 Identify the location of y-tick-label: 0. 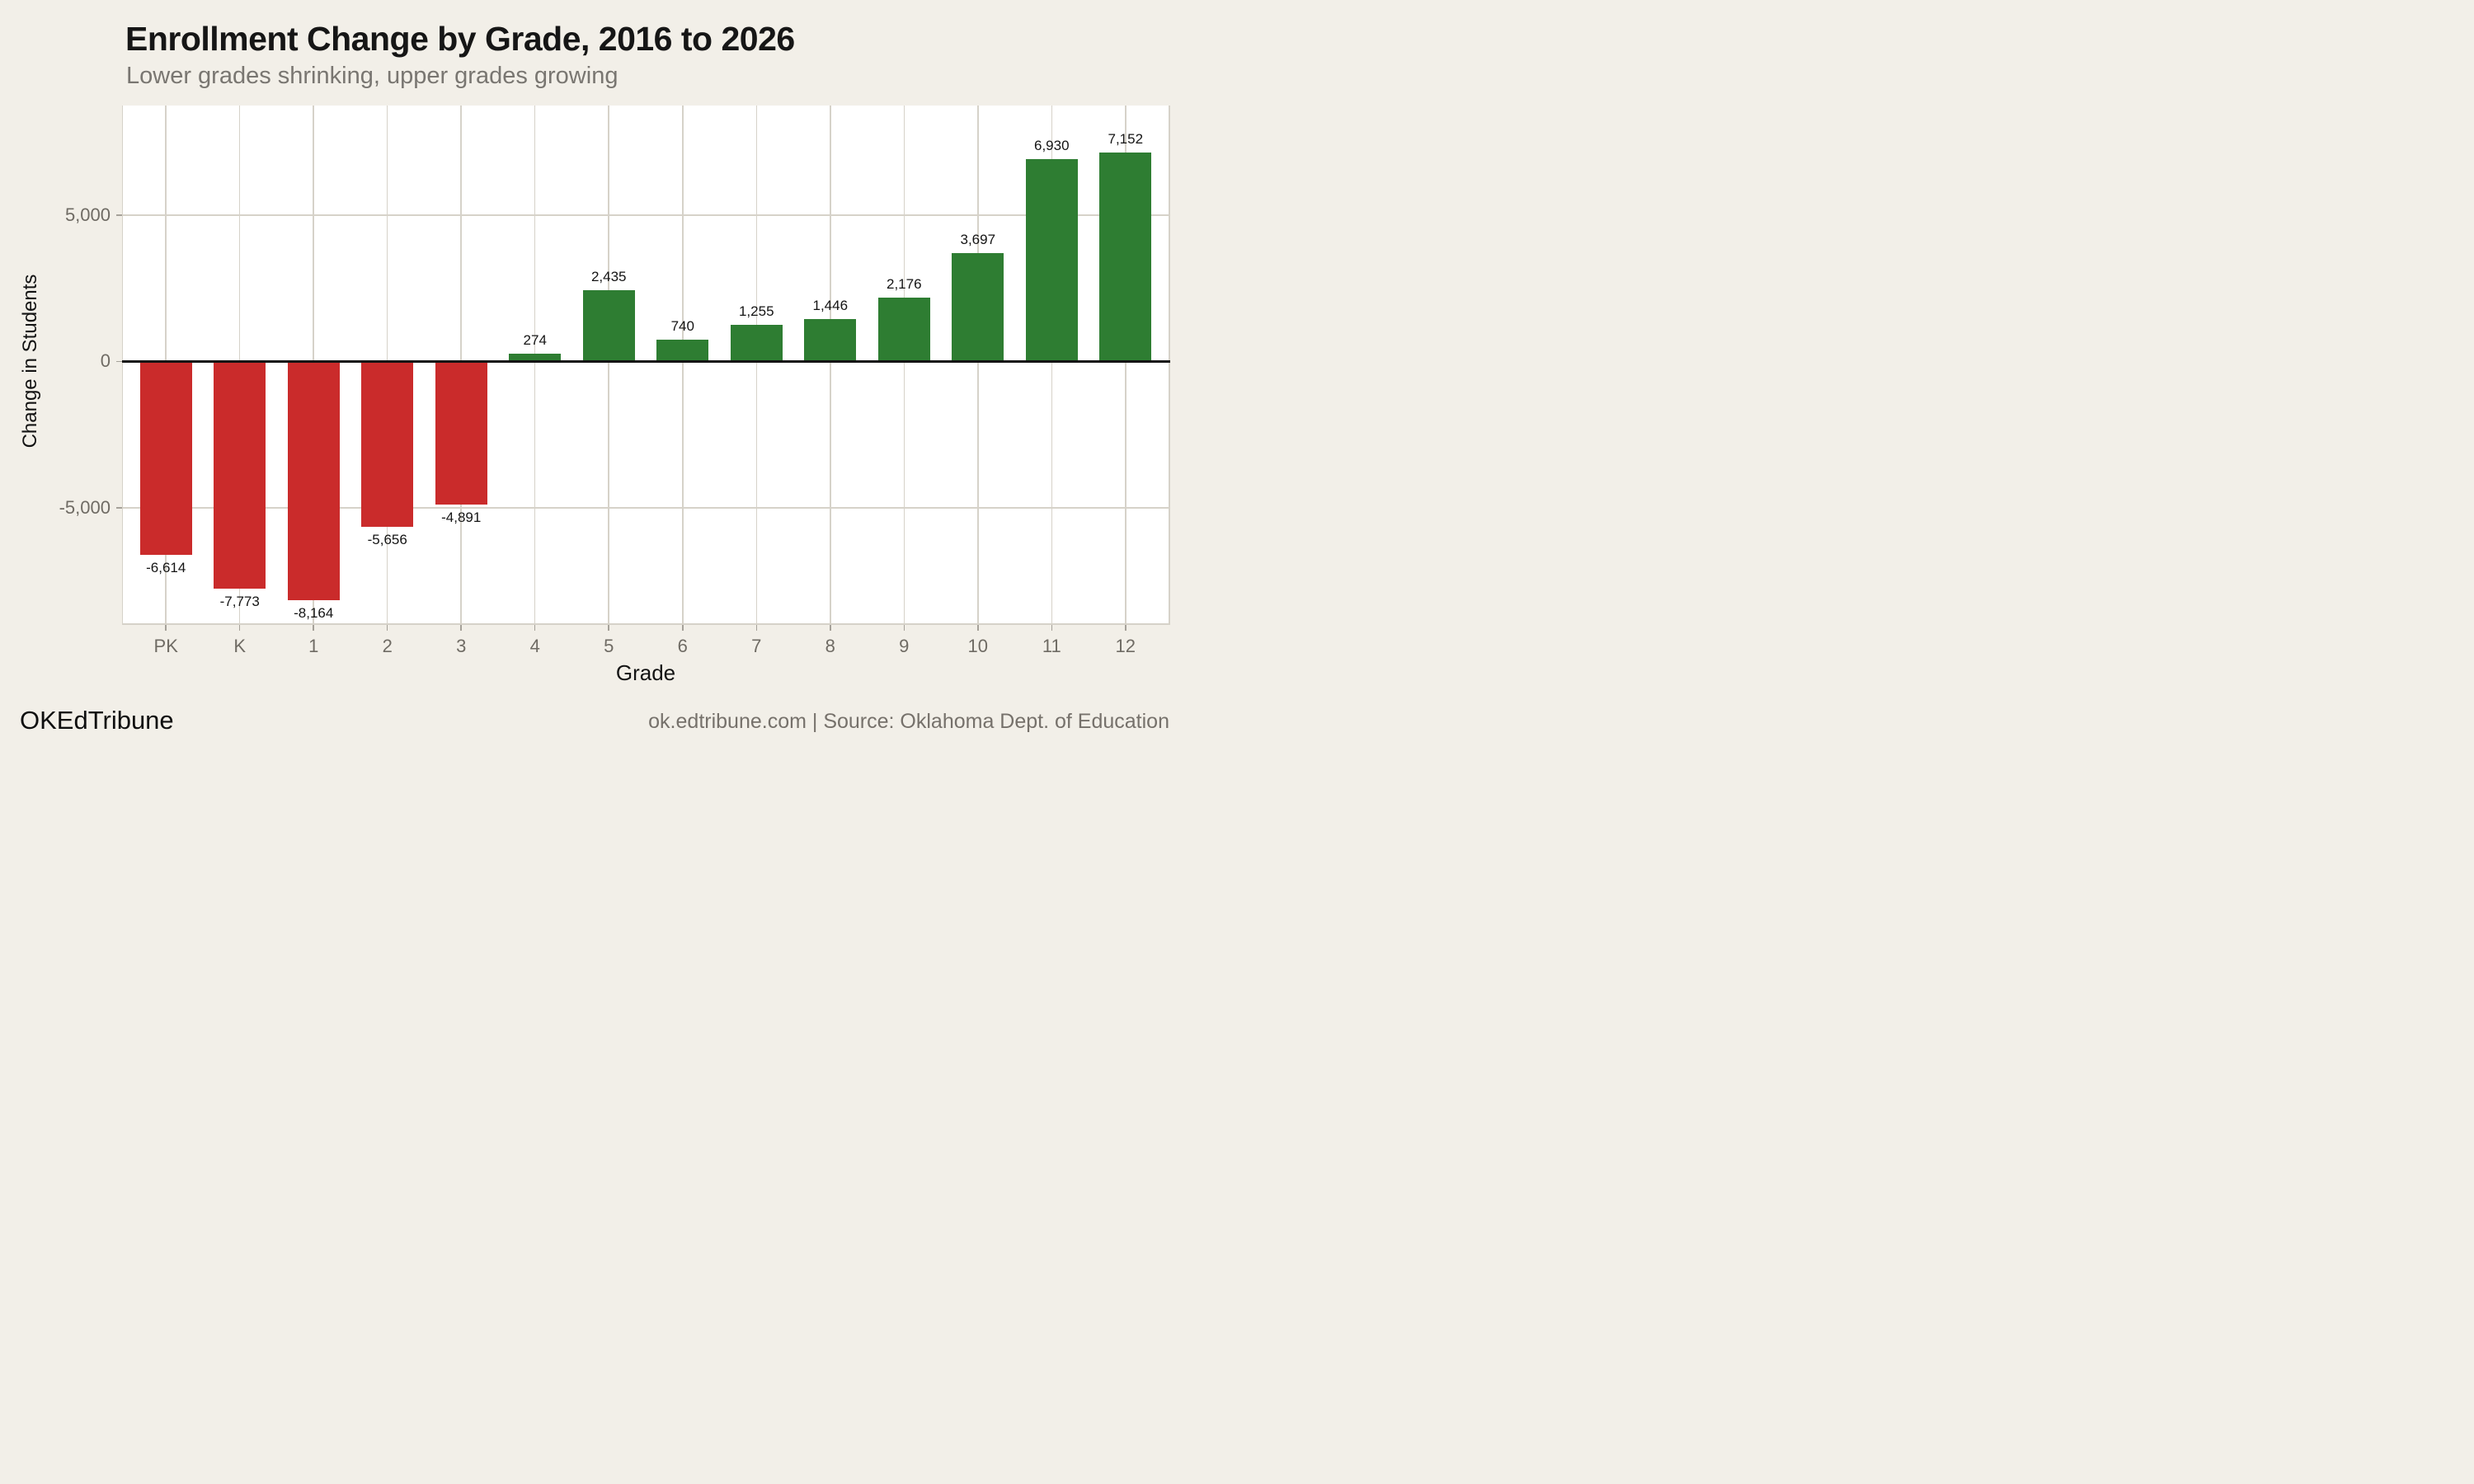
(105, 361).